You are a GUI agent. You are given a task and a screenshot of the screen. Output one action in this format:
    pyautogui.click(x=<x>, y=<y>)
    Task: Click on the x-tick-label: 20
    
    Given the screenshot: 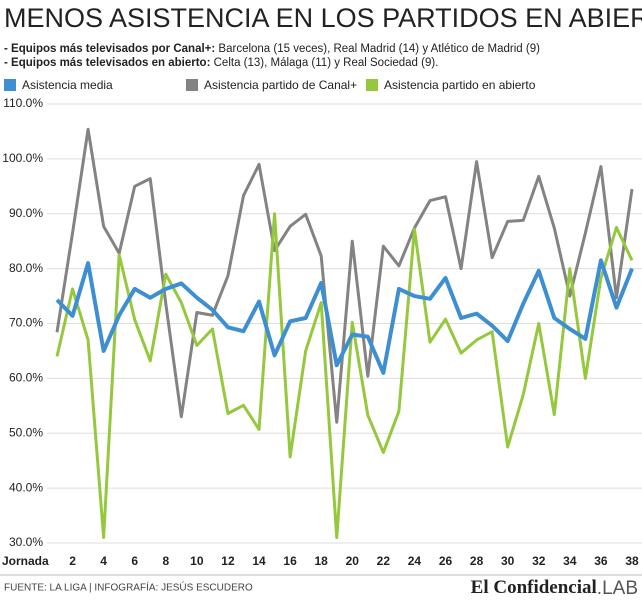 What is the action you would take?
    pyautogui.click(x=353, y=561)
    